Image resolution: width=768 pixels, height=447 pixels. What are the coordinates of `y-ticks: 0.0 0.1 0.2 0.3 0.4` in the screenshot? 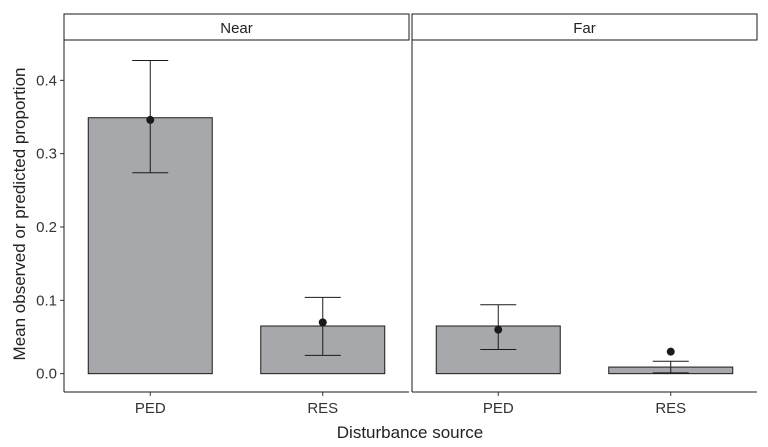 It's located at (50, 227).